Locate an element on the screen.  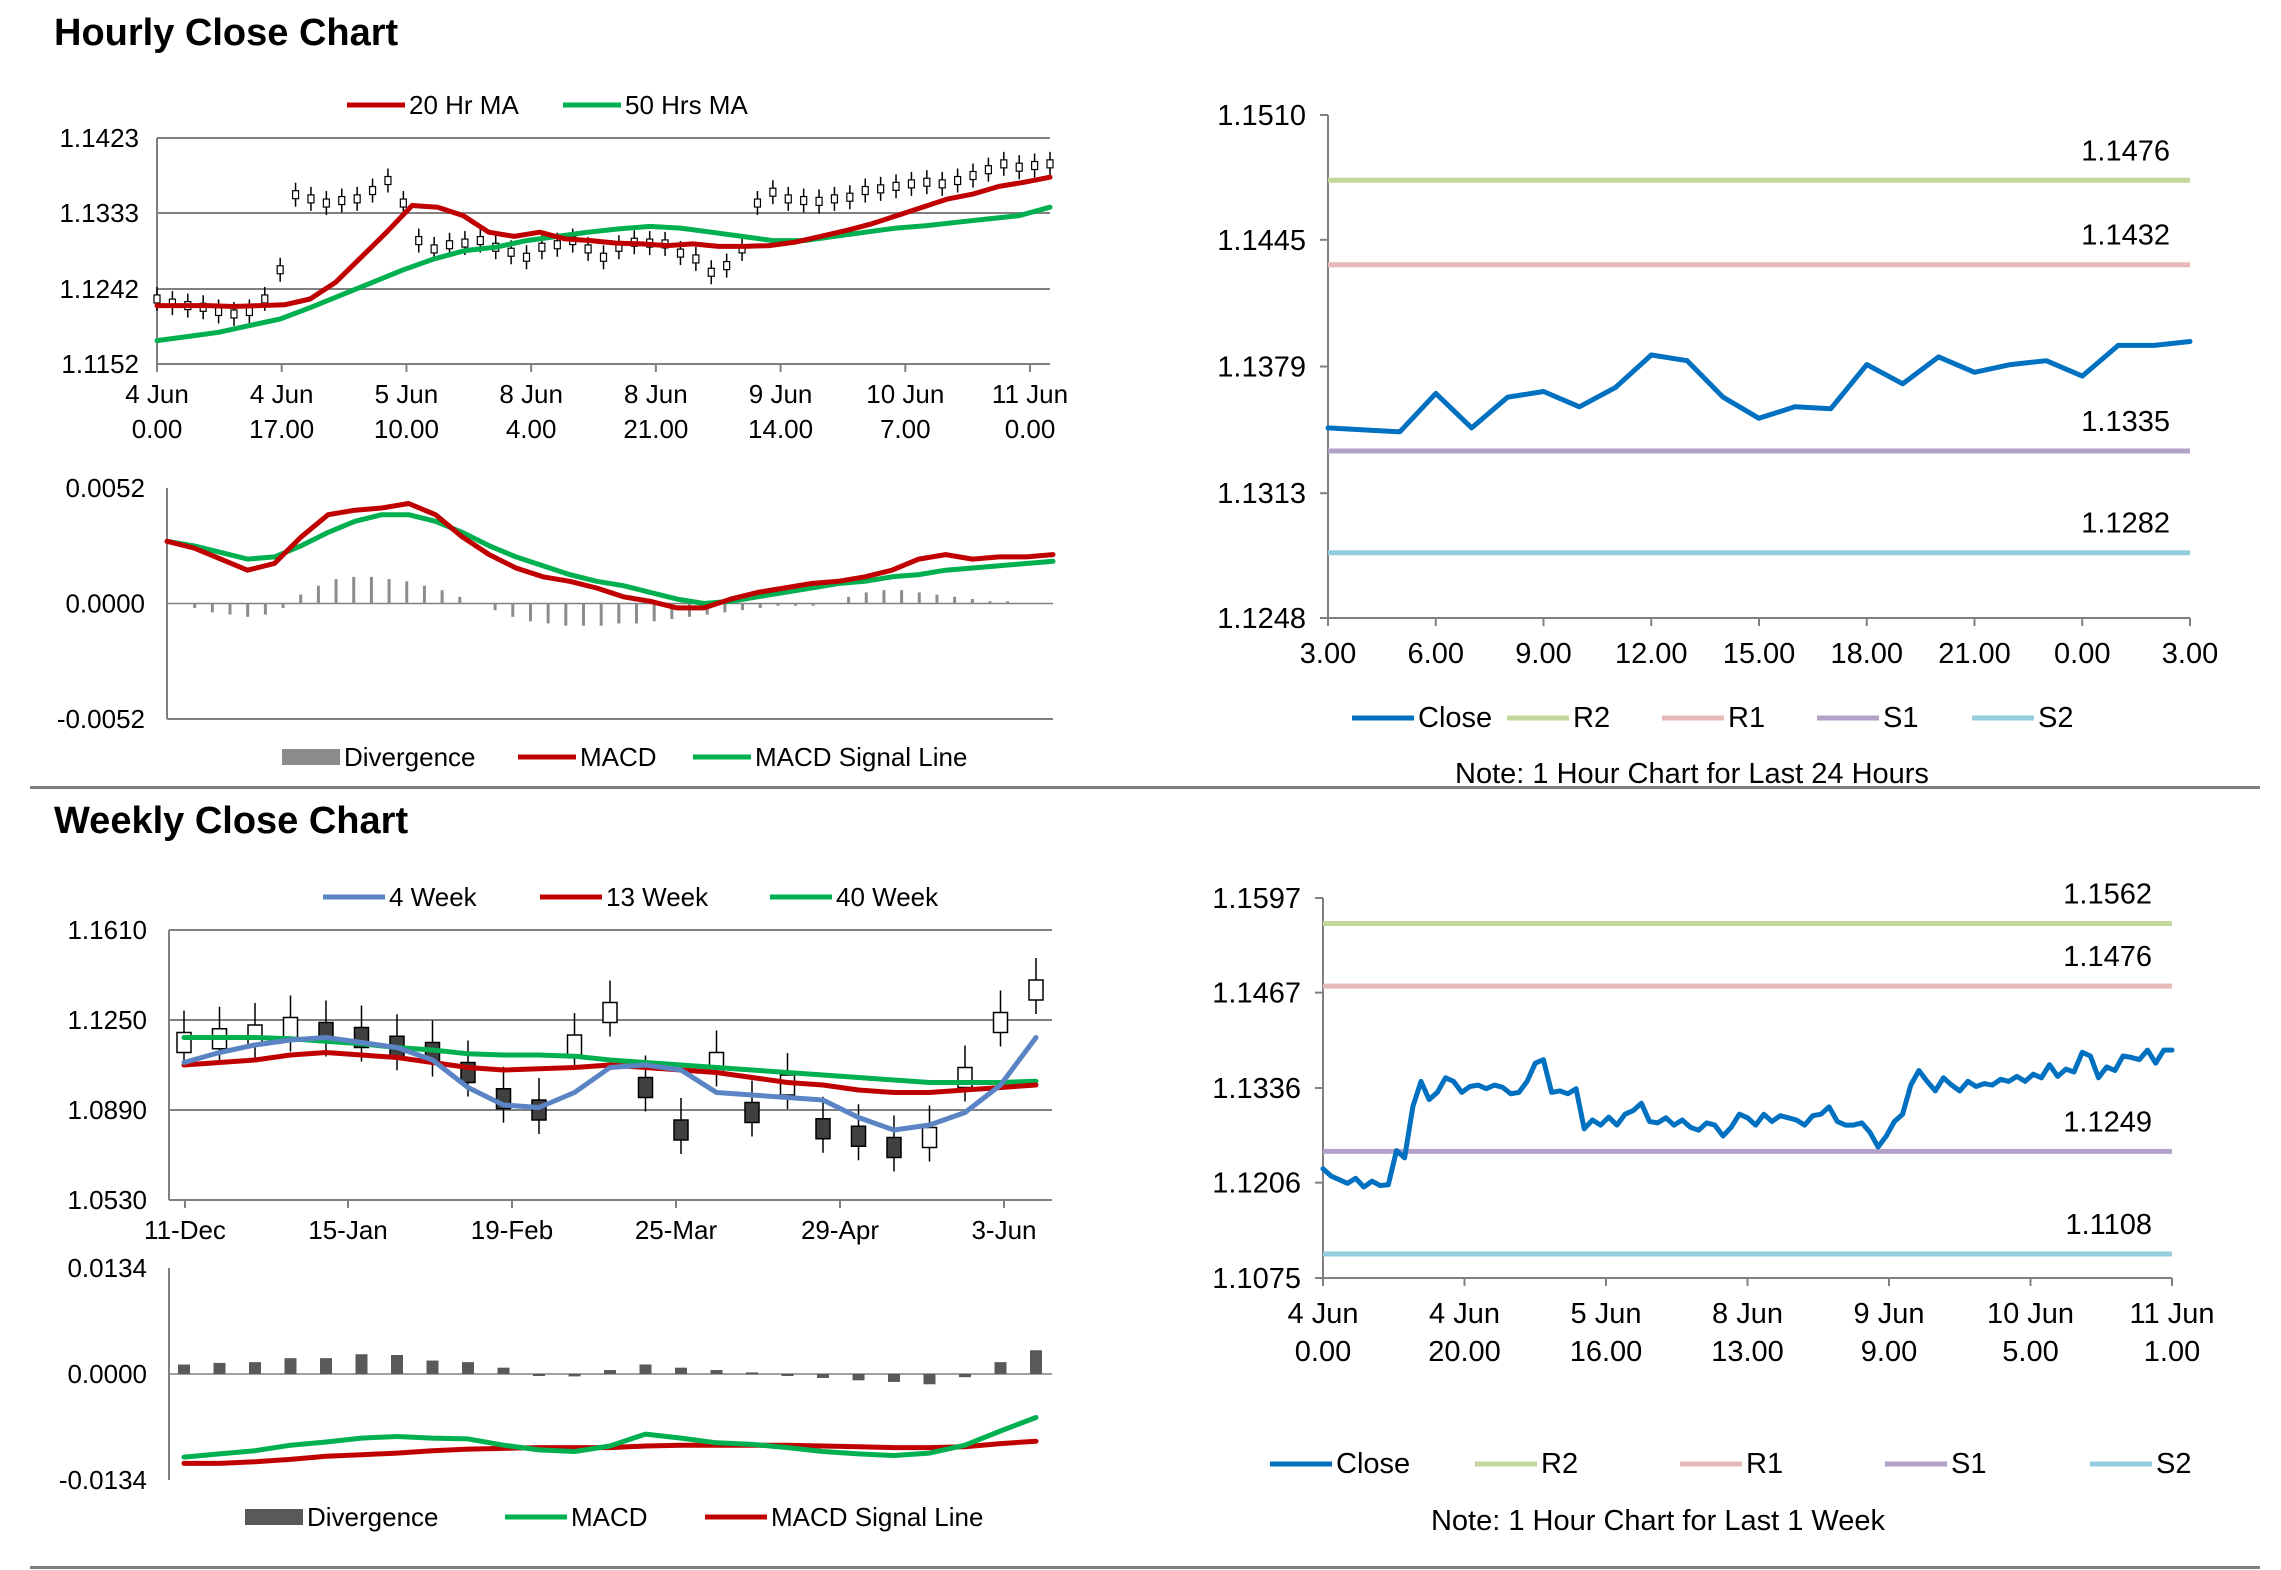
hourly-price-xtick-time: 21.00 is located at coordinates (655, 429).